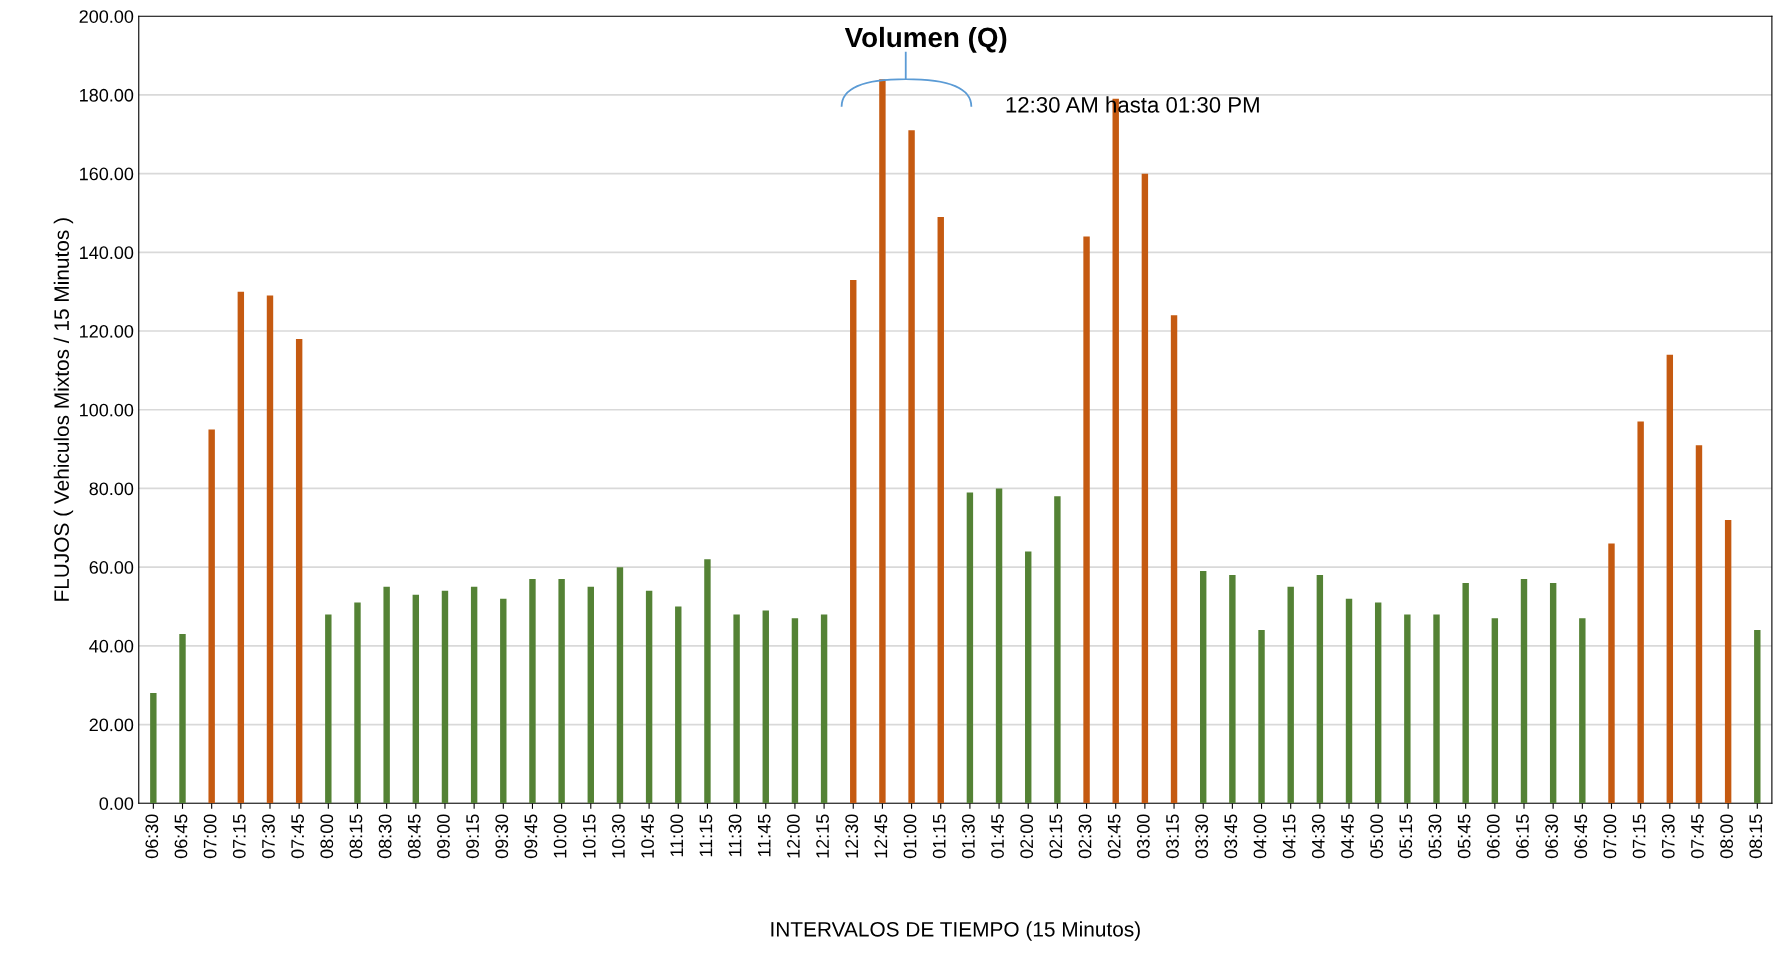  What do you see at coordinates (1289, 836) in the screenshot?
I see `x-tick-label: 04:15` at bounding box center [1289, 836].